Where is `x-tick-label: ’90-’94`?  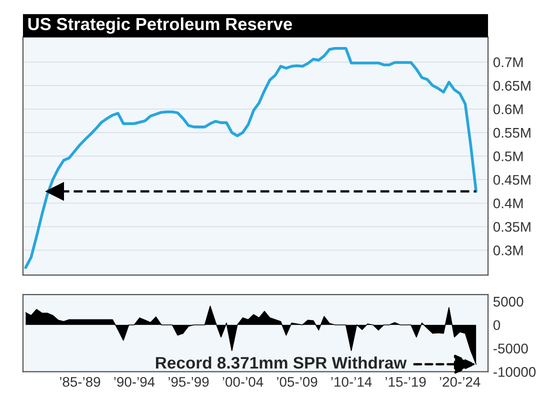
x-tick-label: ’90-’94 is located at coordinates (134, 381).